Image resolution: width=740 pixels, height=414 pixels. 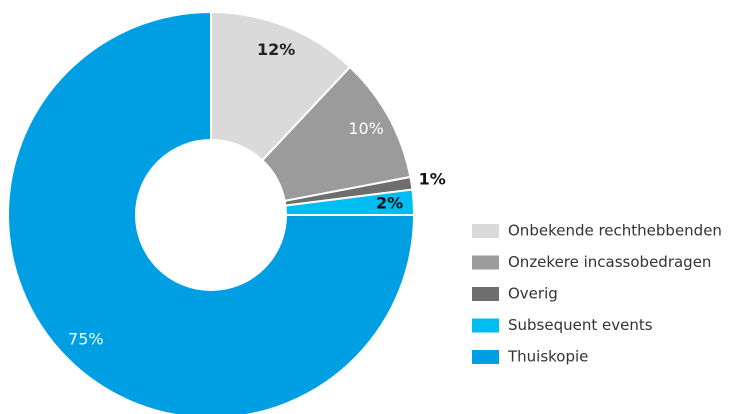 I want to click on value-label: 12%, so click(x=276, y=49).